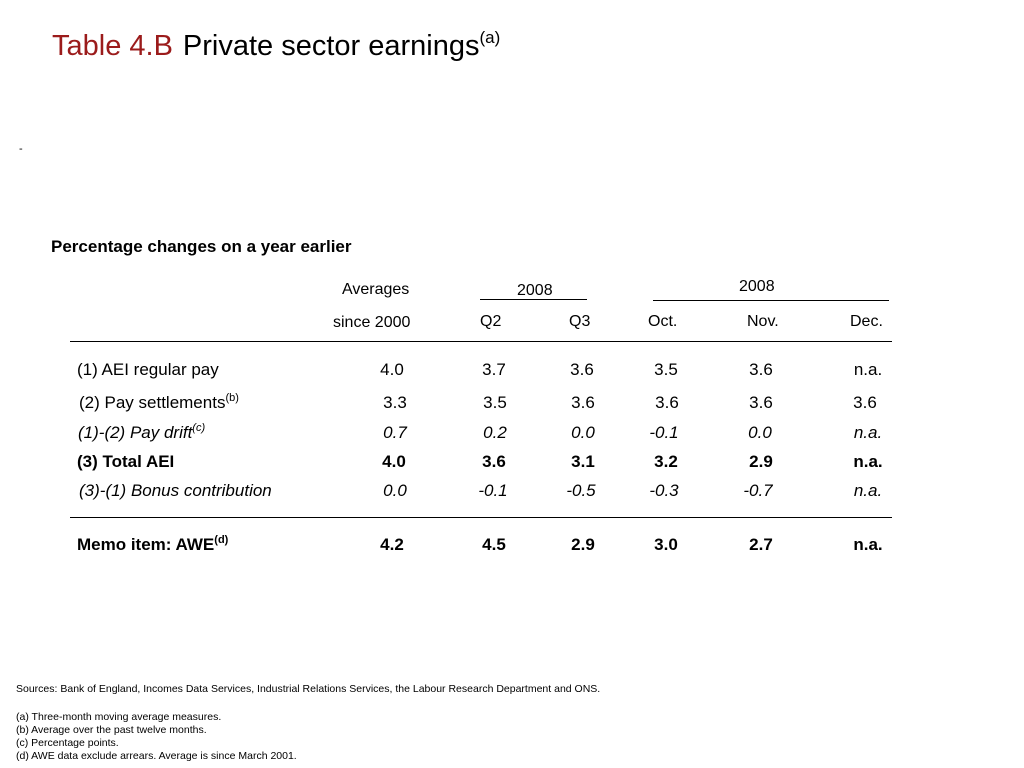 Image resolution: width=1024 pixels, height=768 pixels. What do you see at coordinates (395, 432) in the screenshot?
I see `table-cell: 0.7` at bounding box center [395, 432].